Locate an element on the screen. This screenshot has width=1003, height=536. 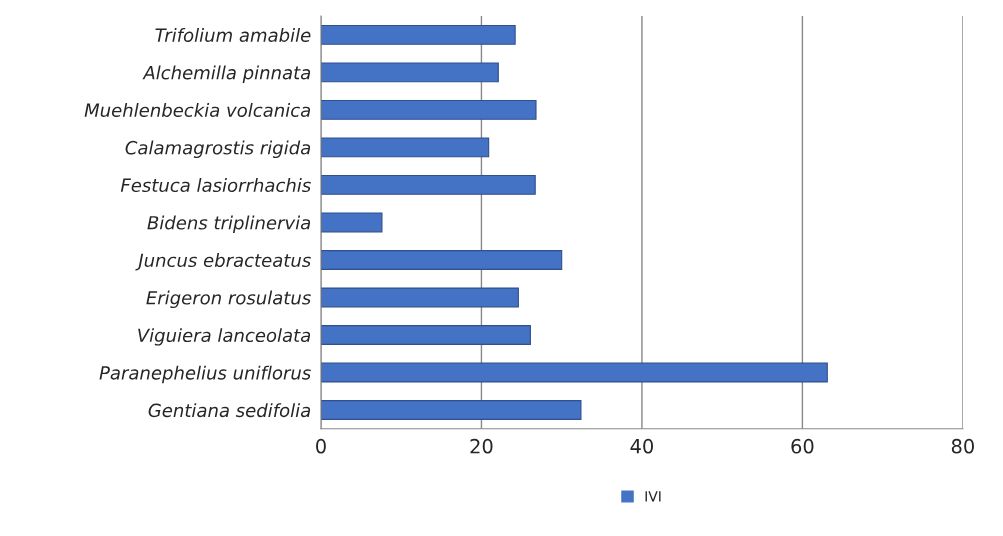
y-tick-label: Juncus ebracteatus is located at coordinates (223, 262).